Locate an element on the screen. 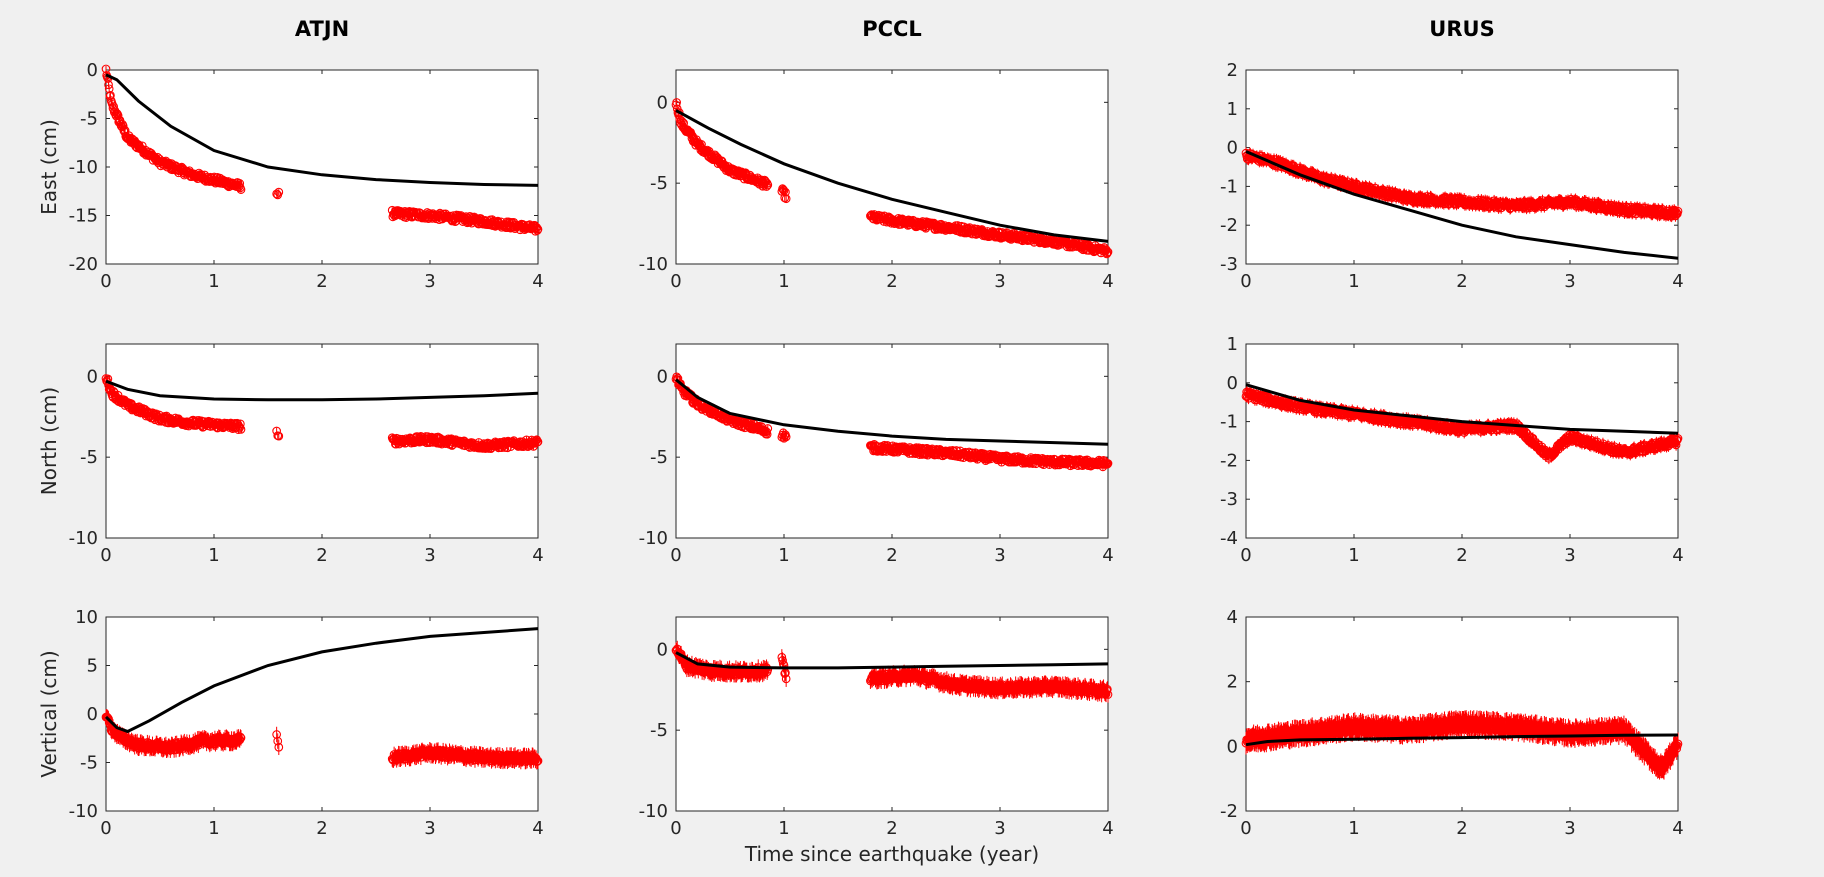 Image resolution: width=1824 pixels, height=877 pixels. panel-title: ATJN is located at coordinates (322, 29).